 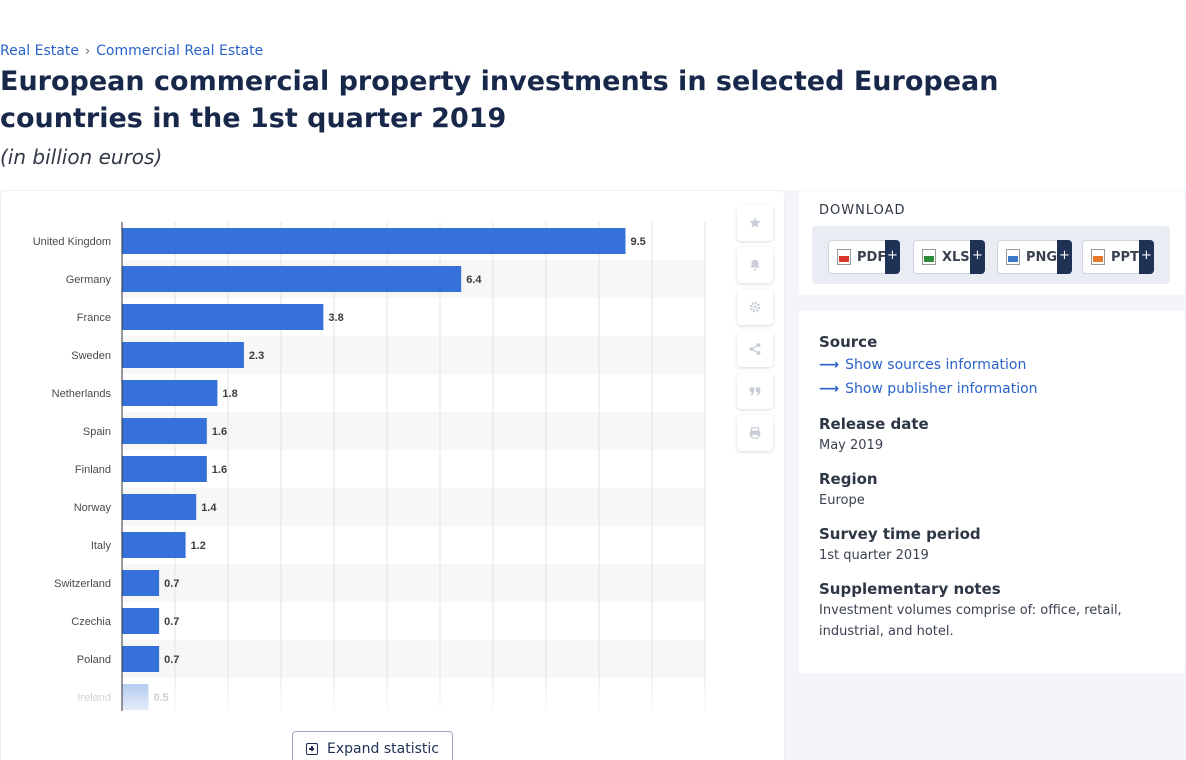 What do you see at coordinates (941, 389) in the screenshot?
I see `show-publisher-label: Show publisher information` at bounding box center [941, 389].